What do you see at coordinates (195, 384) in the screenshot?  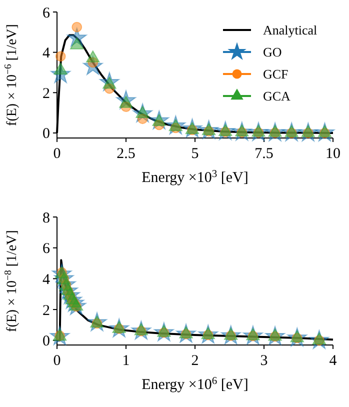 I see `x-axis-title: Energy ×10$^{6}$ [eV]` at bounding box center [195, 384].